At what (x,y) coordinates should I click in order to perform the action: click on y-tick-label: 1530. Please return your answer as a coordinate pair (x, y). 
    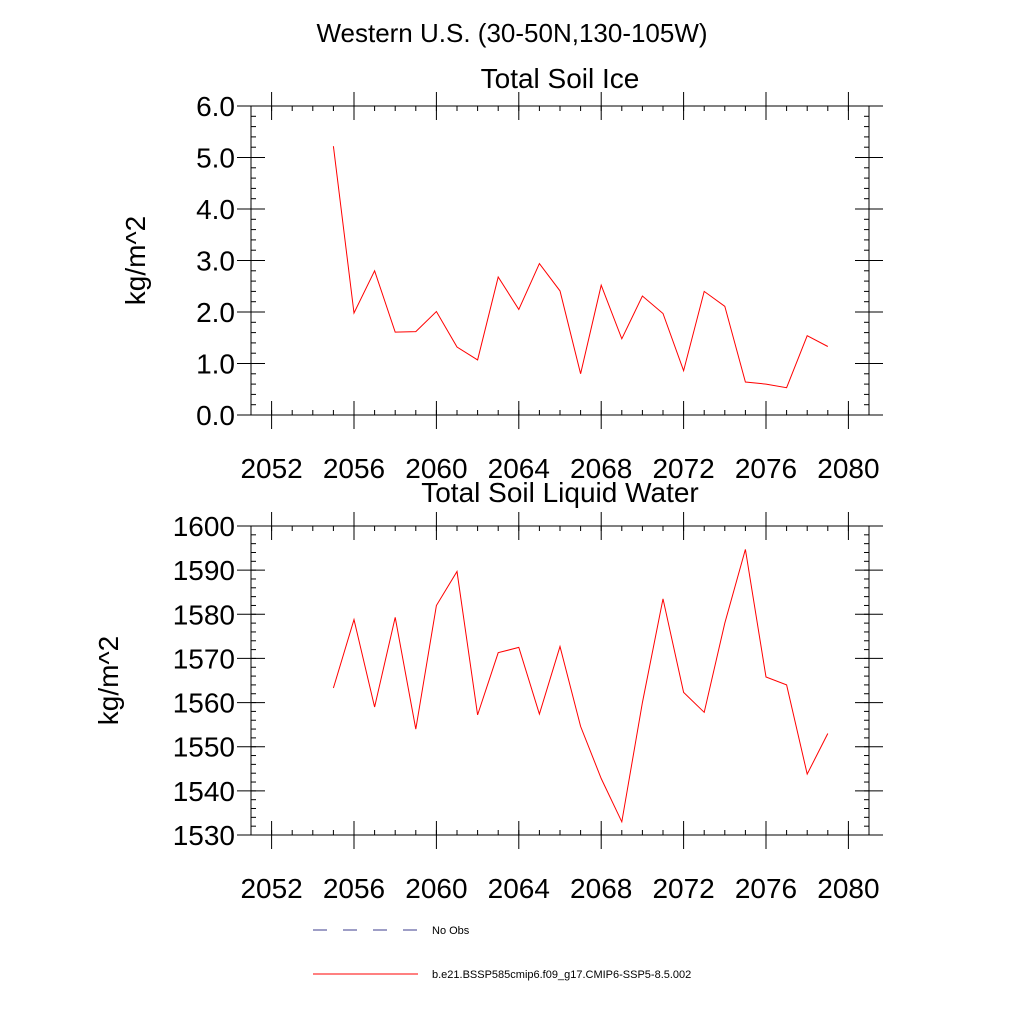
    Looking at the image, I should click on (204, 835).